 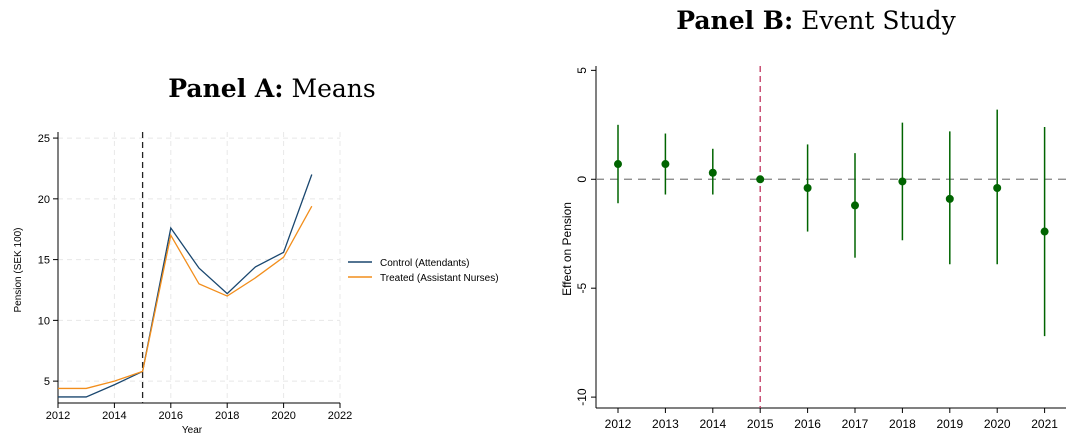 What do you see at coordinates (425, 263) in the screenshot?
I see `legend-label: Control (Attendants)` at bounding box center [425, 263].